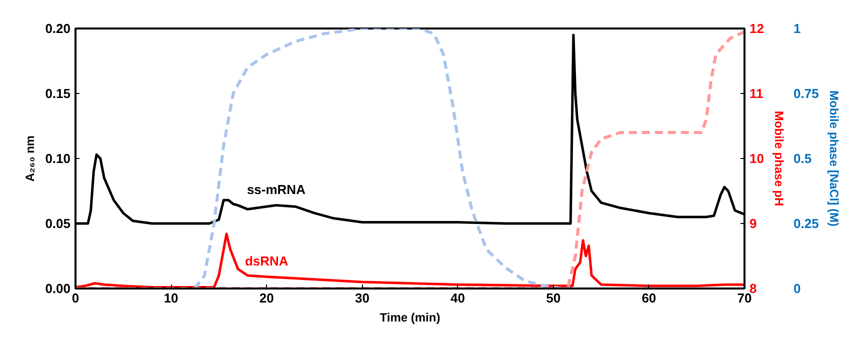 The height and width of the screenshot is (338, 843). What do you see at coordinates (553, 298) in the screenshot?
I see `x-tick-label: 50` at bounding box center [553, 298].